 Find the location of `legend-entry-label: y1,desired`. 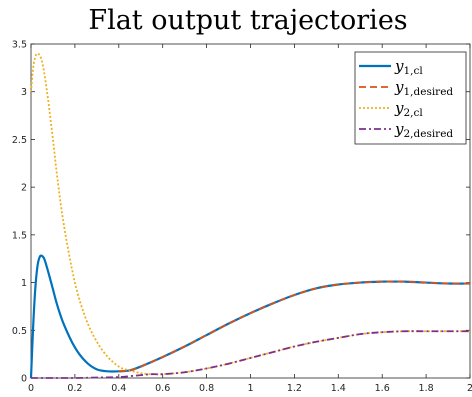

legend-entry-label: y1,desired is located at coordinates (423, 88).